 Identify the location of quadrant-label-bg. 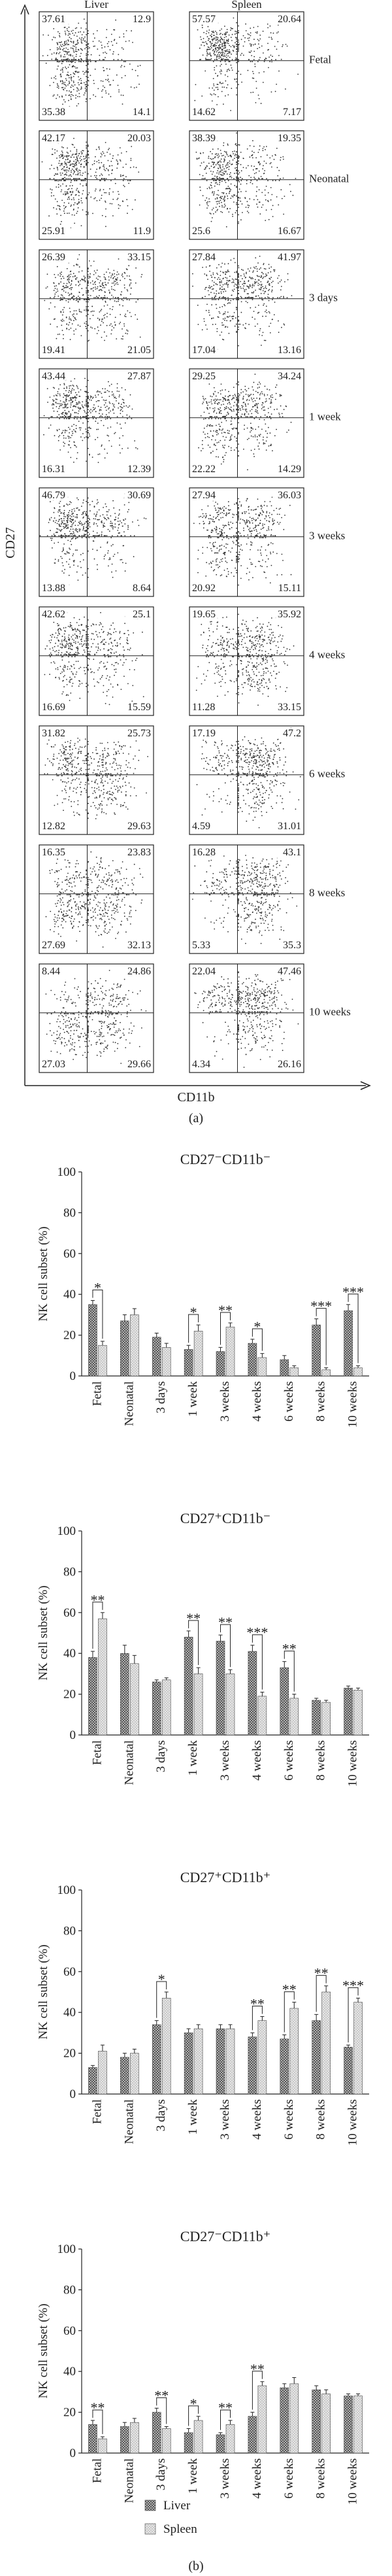
(287, 377).